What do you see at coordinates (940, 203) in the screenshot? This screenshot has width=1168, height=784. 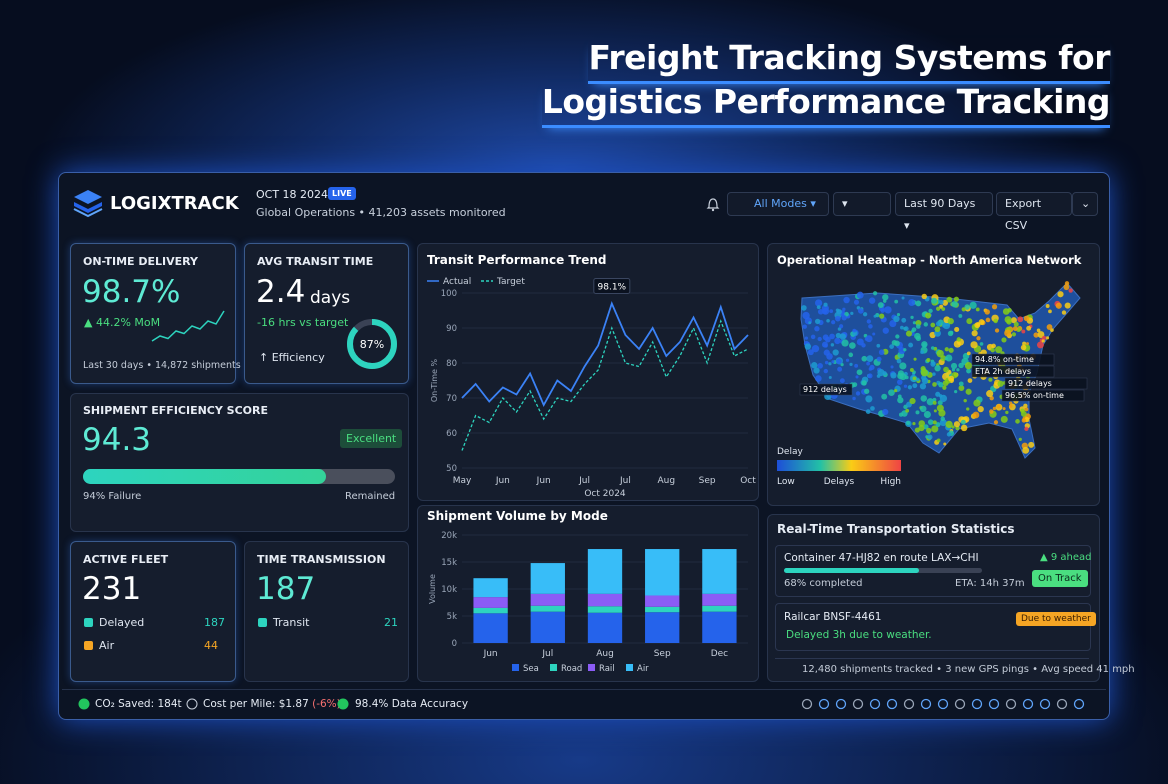 I see `filter-label: Last 90 Days` at bounding box center [940, 203].